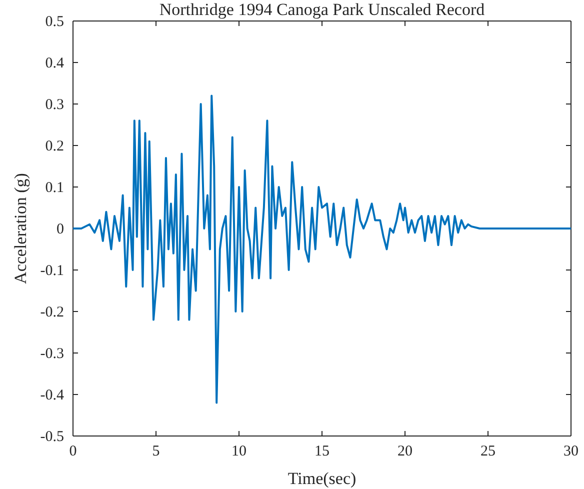 This screenshot has height=489, width=584. Describe the element at coordinates (52, 270) in the screenshot. I see `y-tick-label: -0.1` at that location.